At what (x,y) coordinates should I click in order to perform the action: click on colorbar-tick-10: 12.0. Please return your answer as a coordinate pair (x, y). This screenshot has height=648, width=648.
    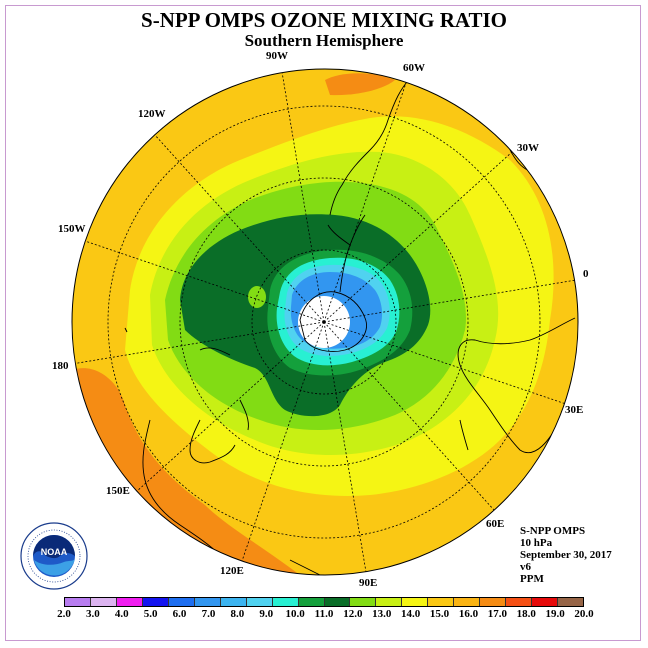
    Looking at the image, I should click on (353, 614).